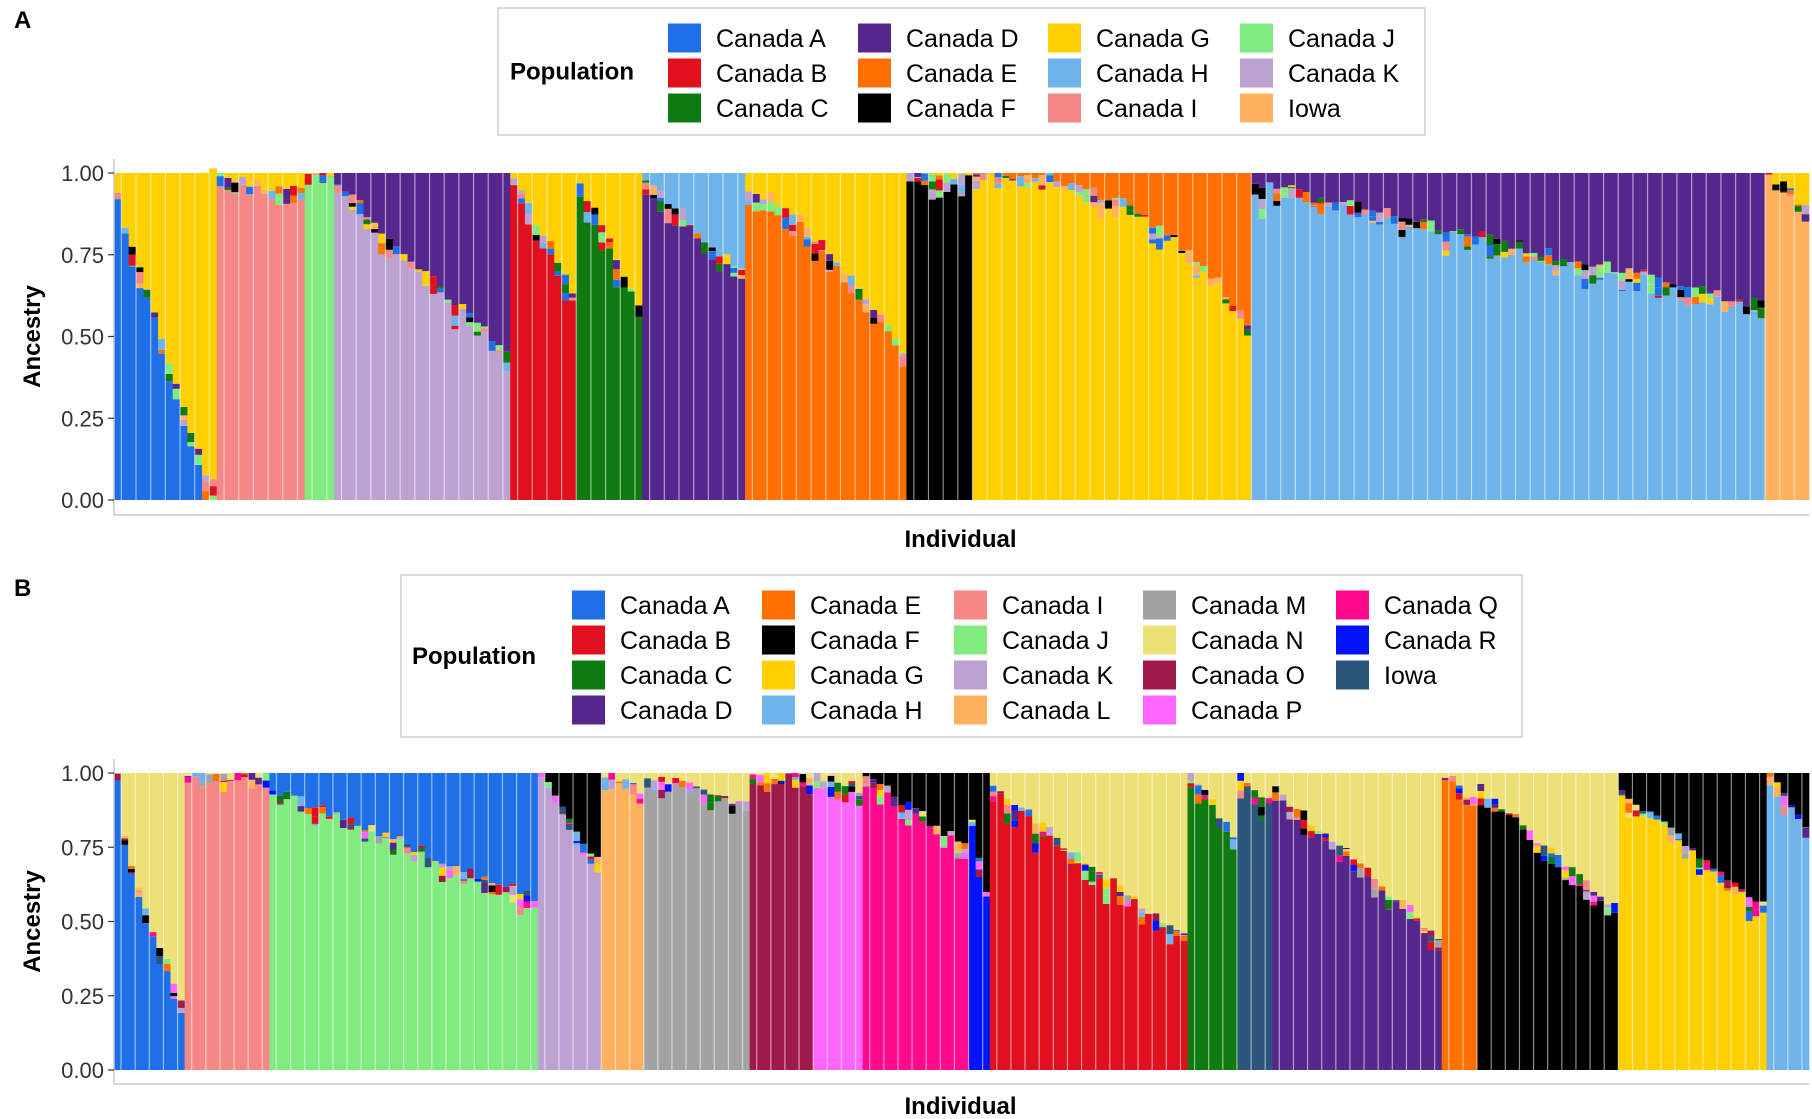 This screenshot has width=1812, height=1119. I want to click on bar-segment-canada-q, so click(894, 938).